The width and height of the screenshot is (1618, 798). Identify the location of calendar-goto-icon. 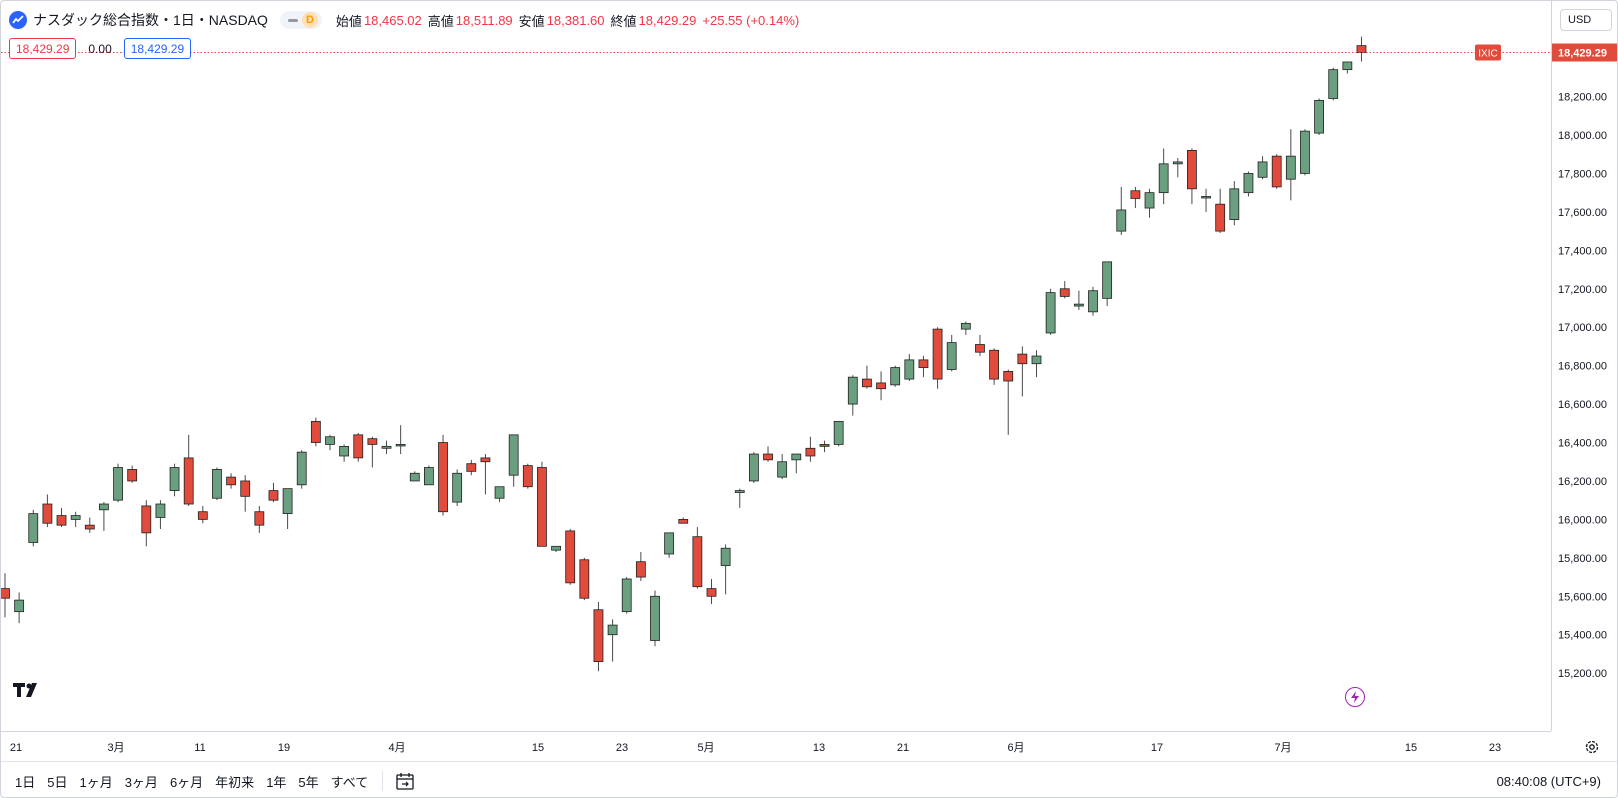
(405, 781).